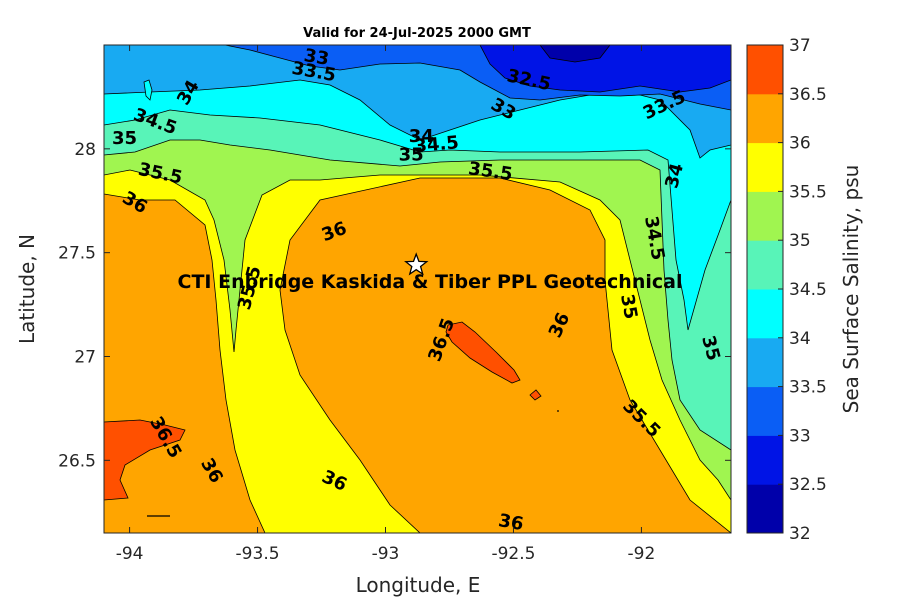 Image resolution: width=900 pixels, height=600 pixels. Describe the element at coordinates (800, 339) in the screenshot. I see `colorbar-tick-label: 34` at that location.